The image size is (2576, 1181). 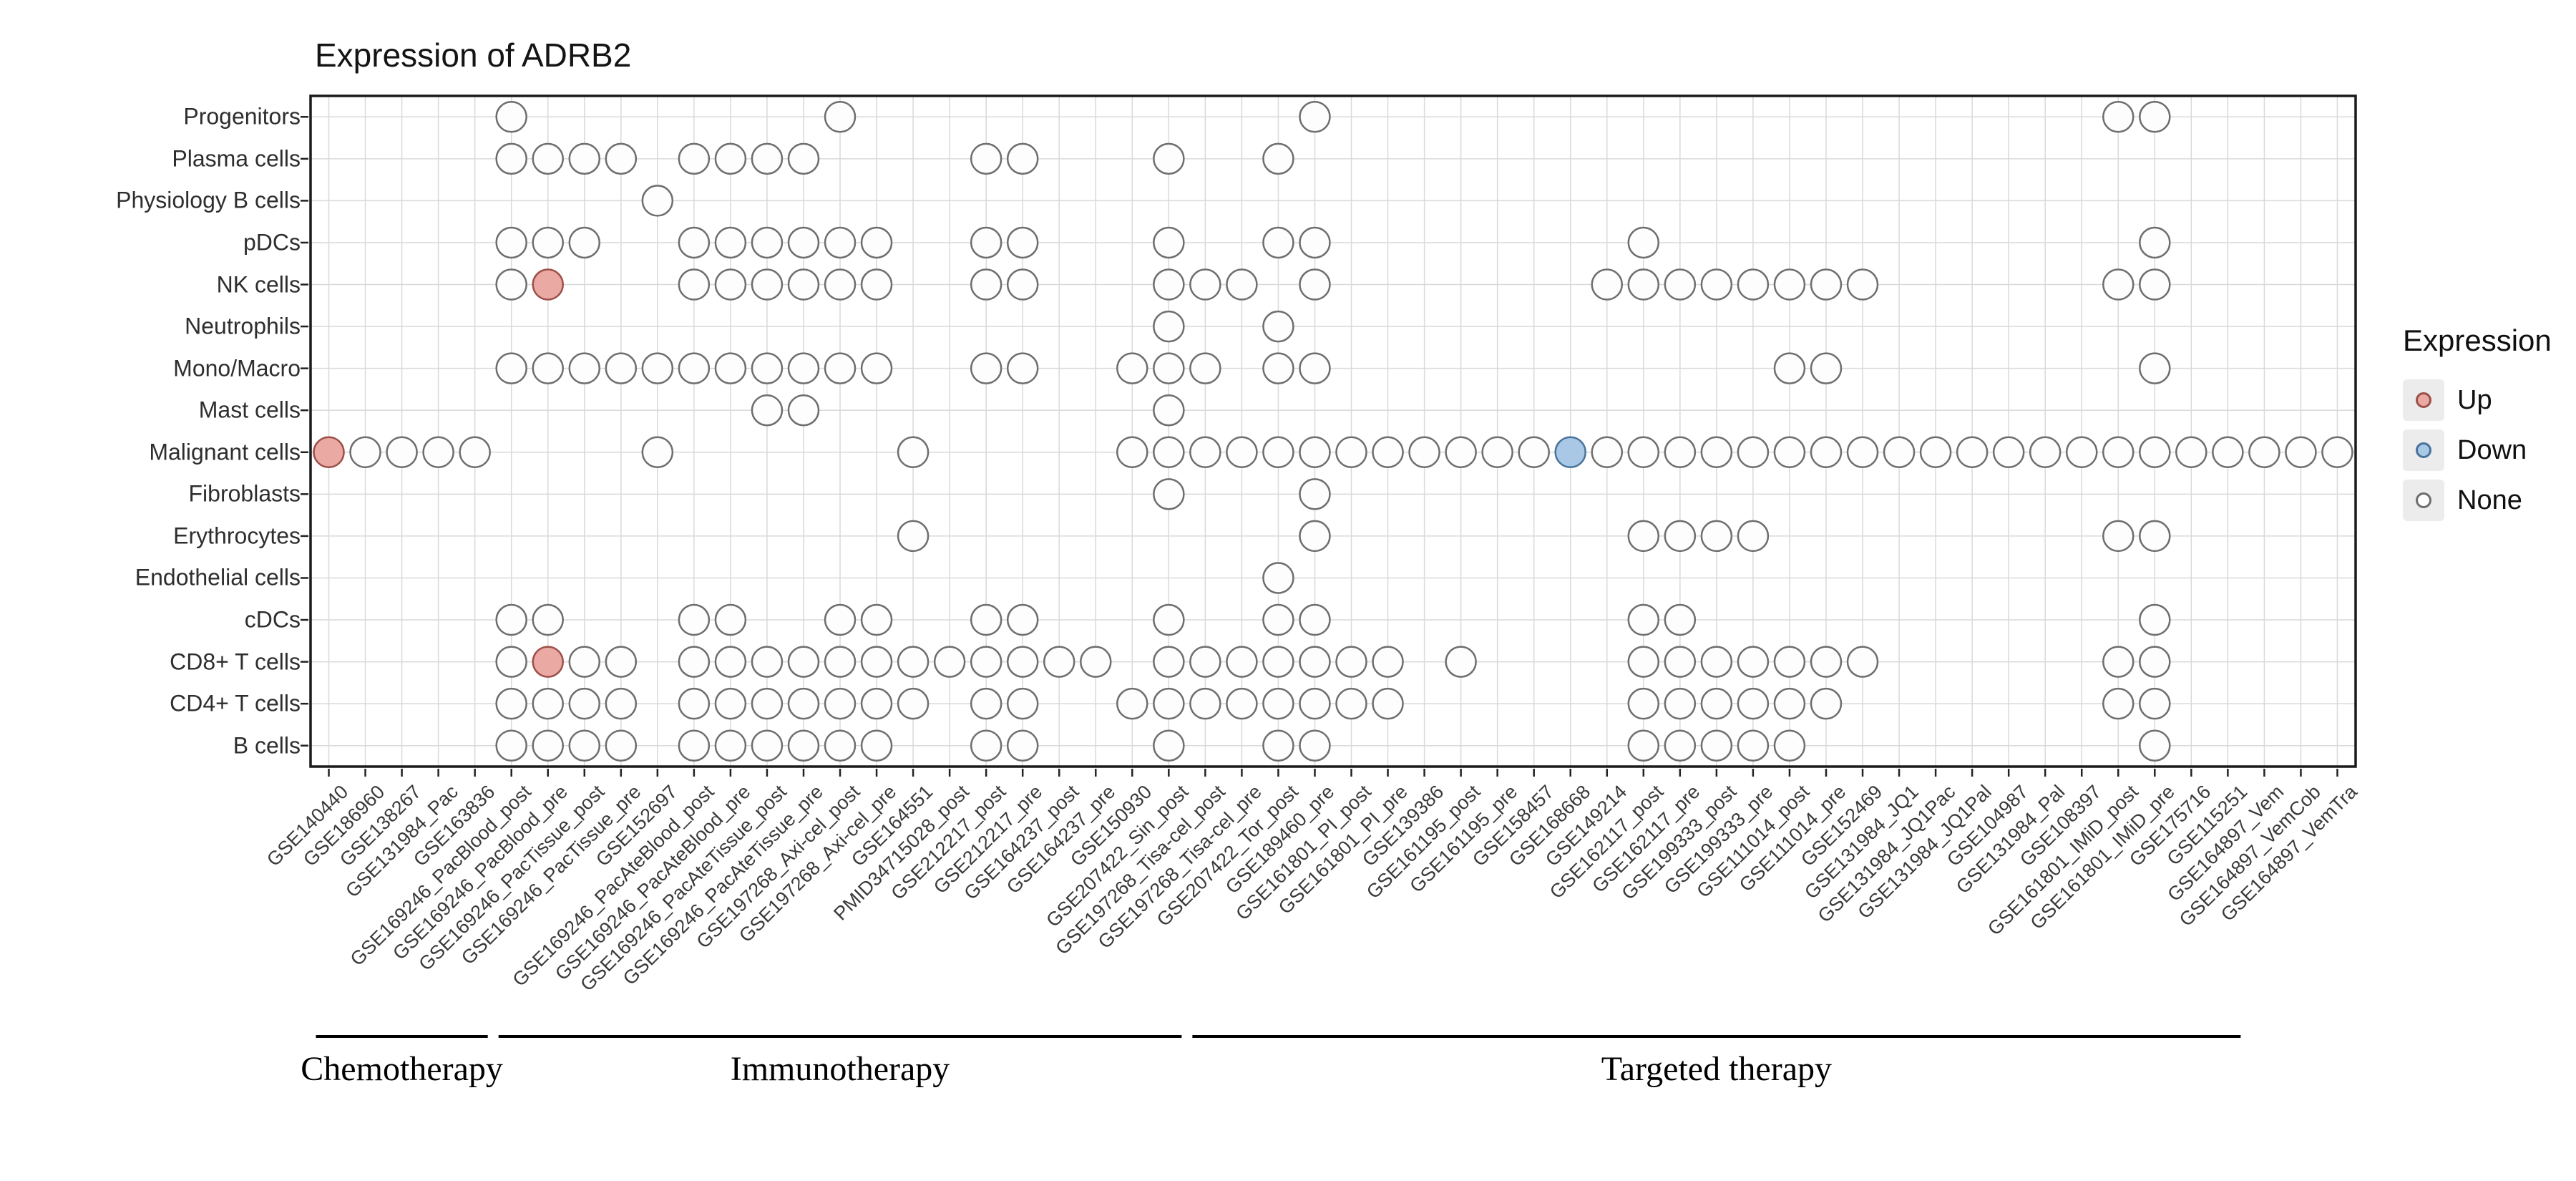 What do you see at coordinates (244, 493) in the screenshot?
I see `row-label: Fibroblasts` at bounding box center [244, 493].